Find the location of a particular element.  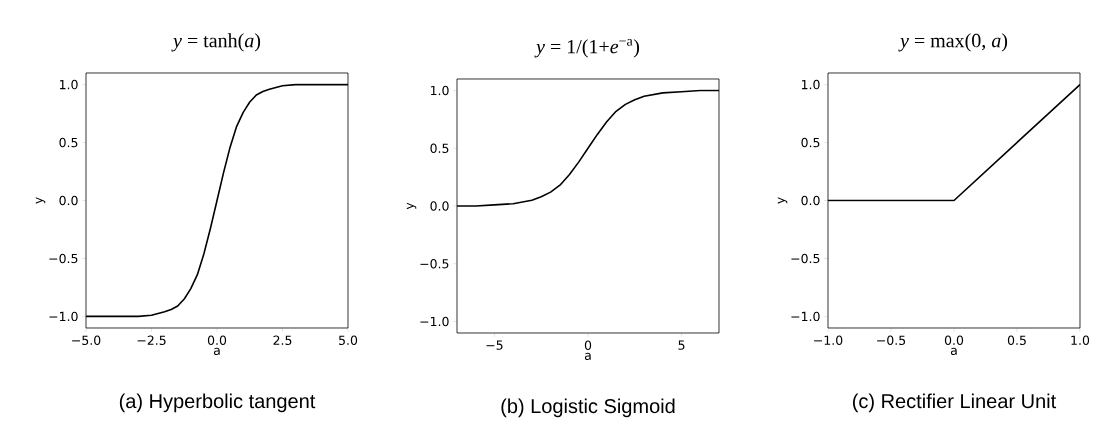

chart-title: y = max(0, a) is located at coordinates (953, 42).